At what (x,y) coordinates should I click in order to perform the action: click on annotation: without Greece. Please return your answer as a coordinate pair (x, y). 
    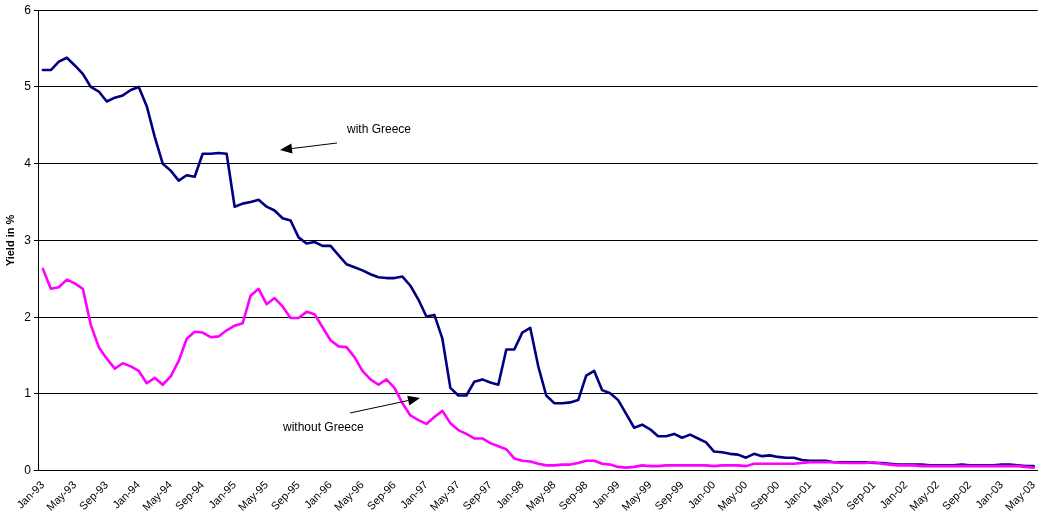
    Looking at the image, I should click on (323, 427).